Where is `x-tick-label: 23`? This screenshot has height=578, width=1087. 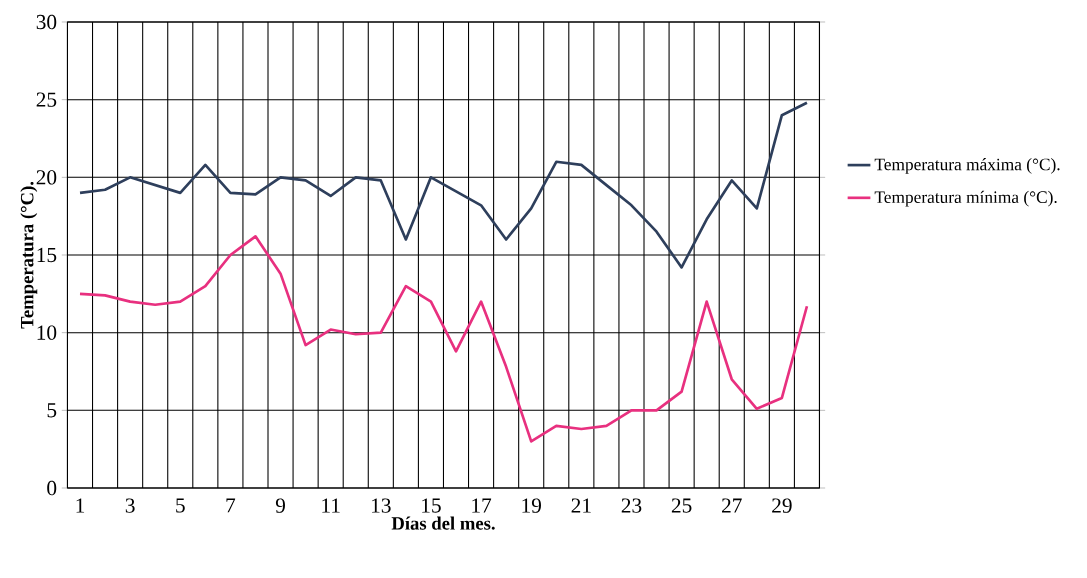
x-tick-label: 23 is located at coordinates (631, 505).